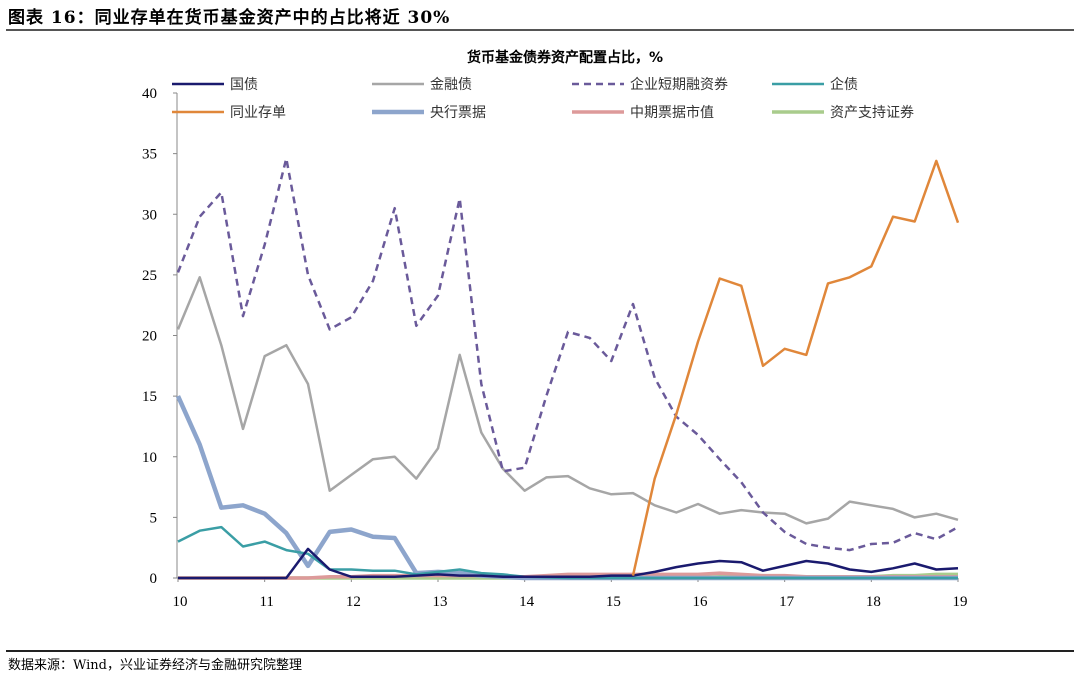 The width and height of the screenshot is (1080, 676). I want to click on x-tick-label: 16, so click(701, 602).